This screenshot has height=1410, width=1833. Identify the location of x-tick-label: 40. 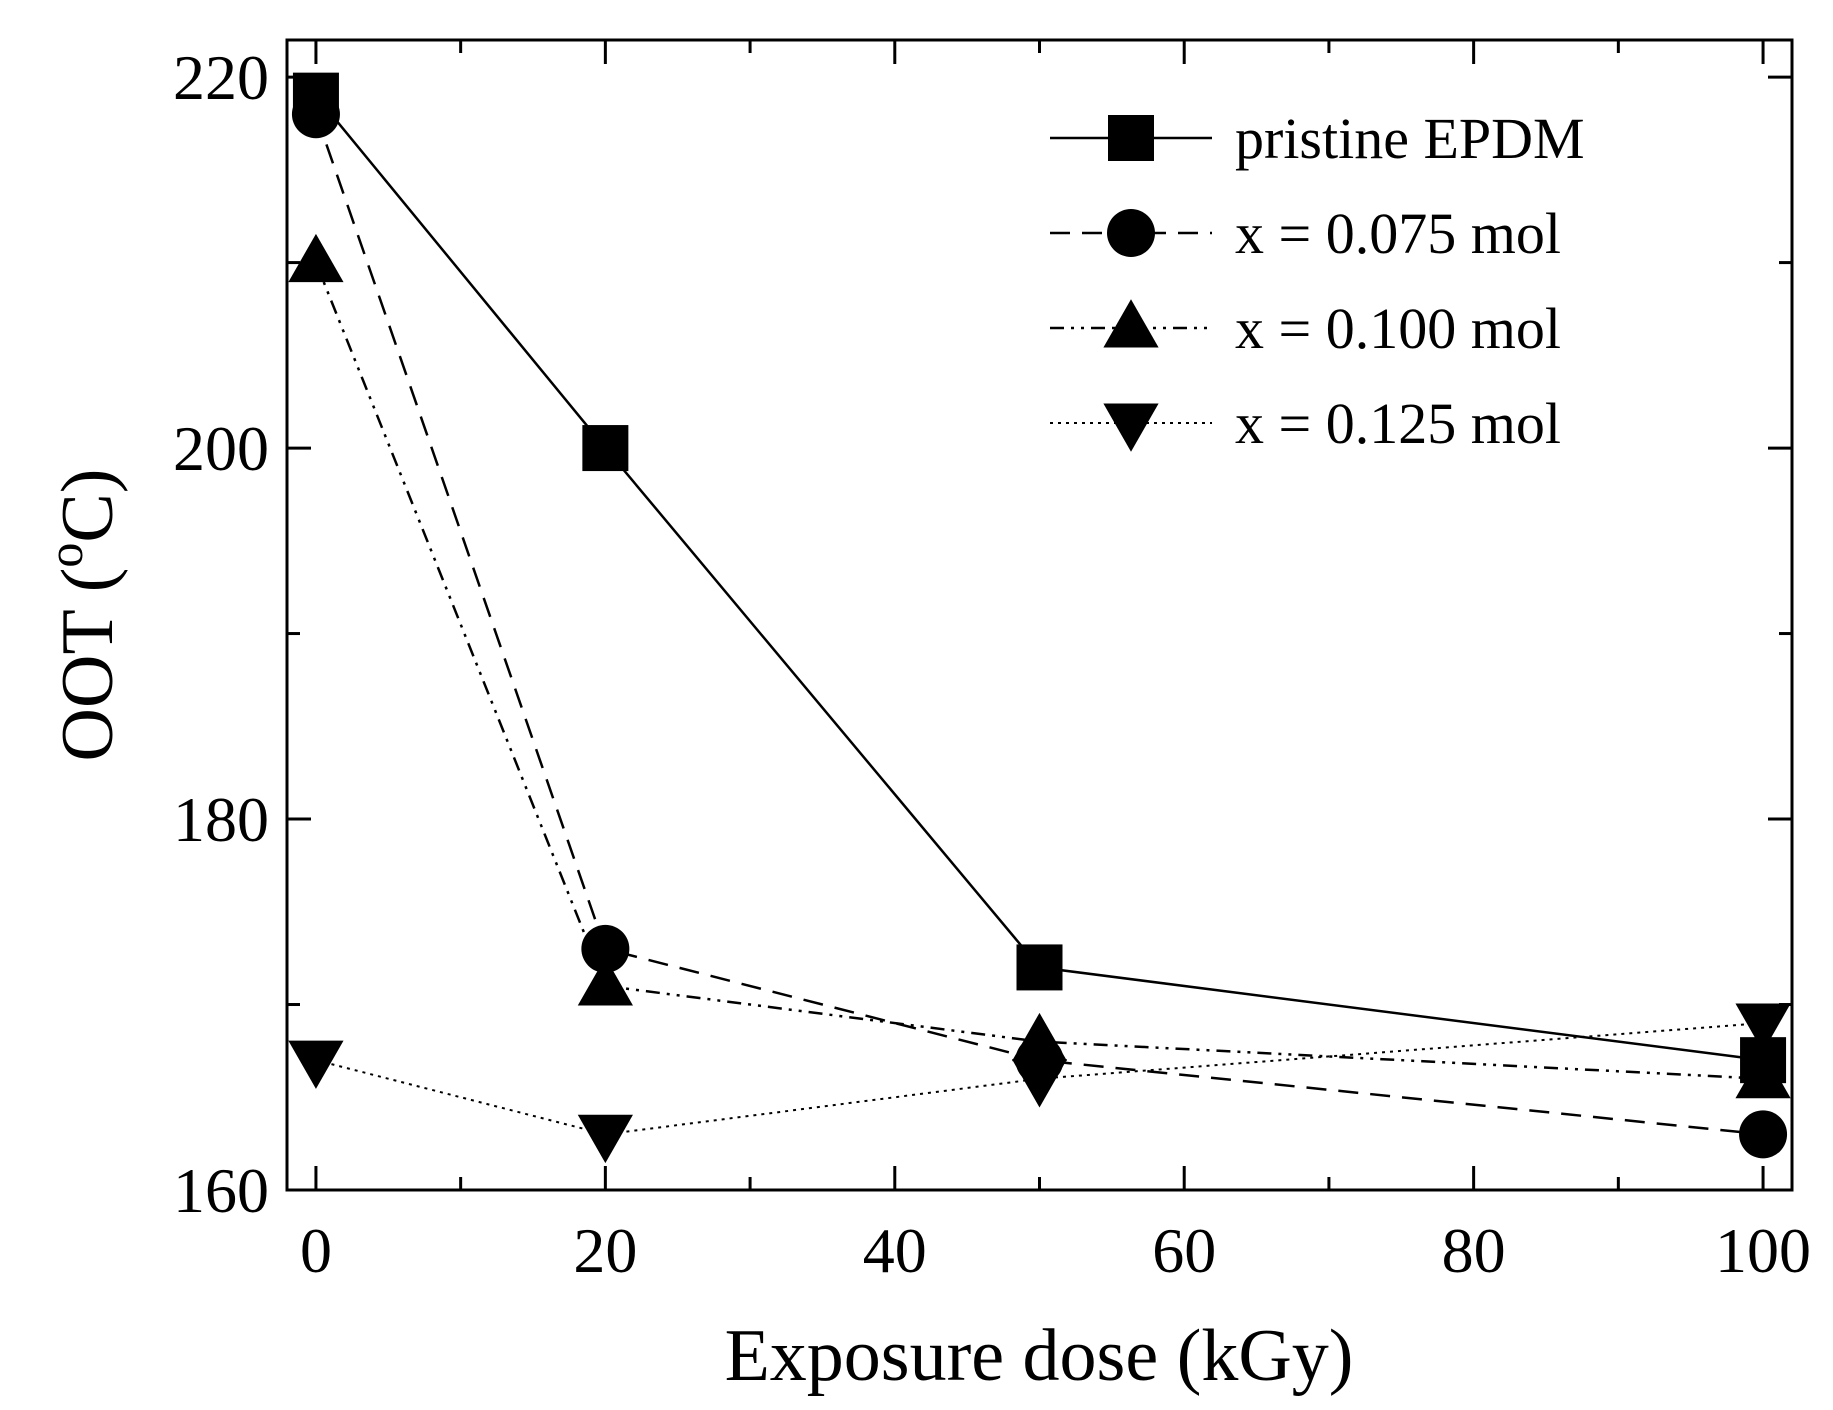
(895, 1250).